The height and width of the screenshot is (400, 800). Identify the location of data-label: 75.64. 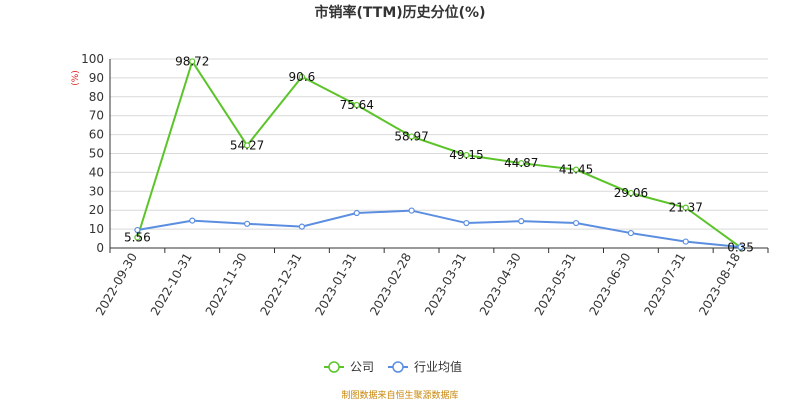
(357, 105).